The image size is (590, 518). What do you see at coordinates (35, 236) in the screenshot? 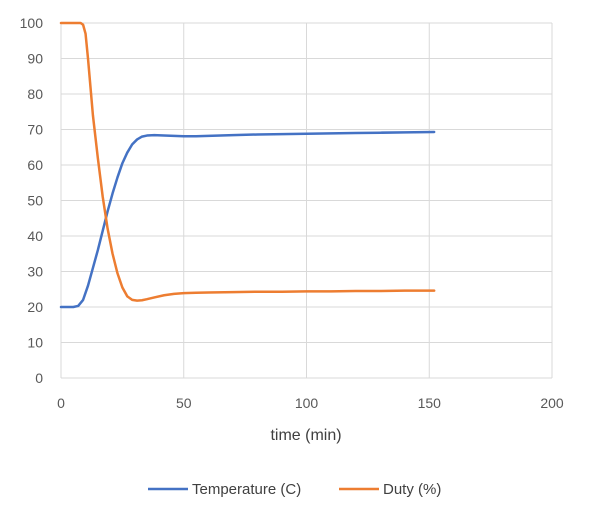
I see `y-tick-label: 40` at bounding box center [35, 236].